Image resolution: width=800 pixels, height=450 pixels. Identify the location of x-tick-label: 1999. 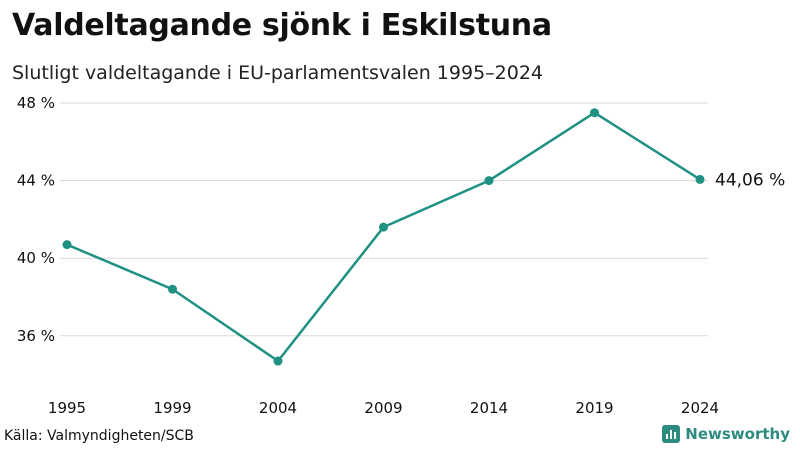
(172, 408).